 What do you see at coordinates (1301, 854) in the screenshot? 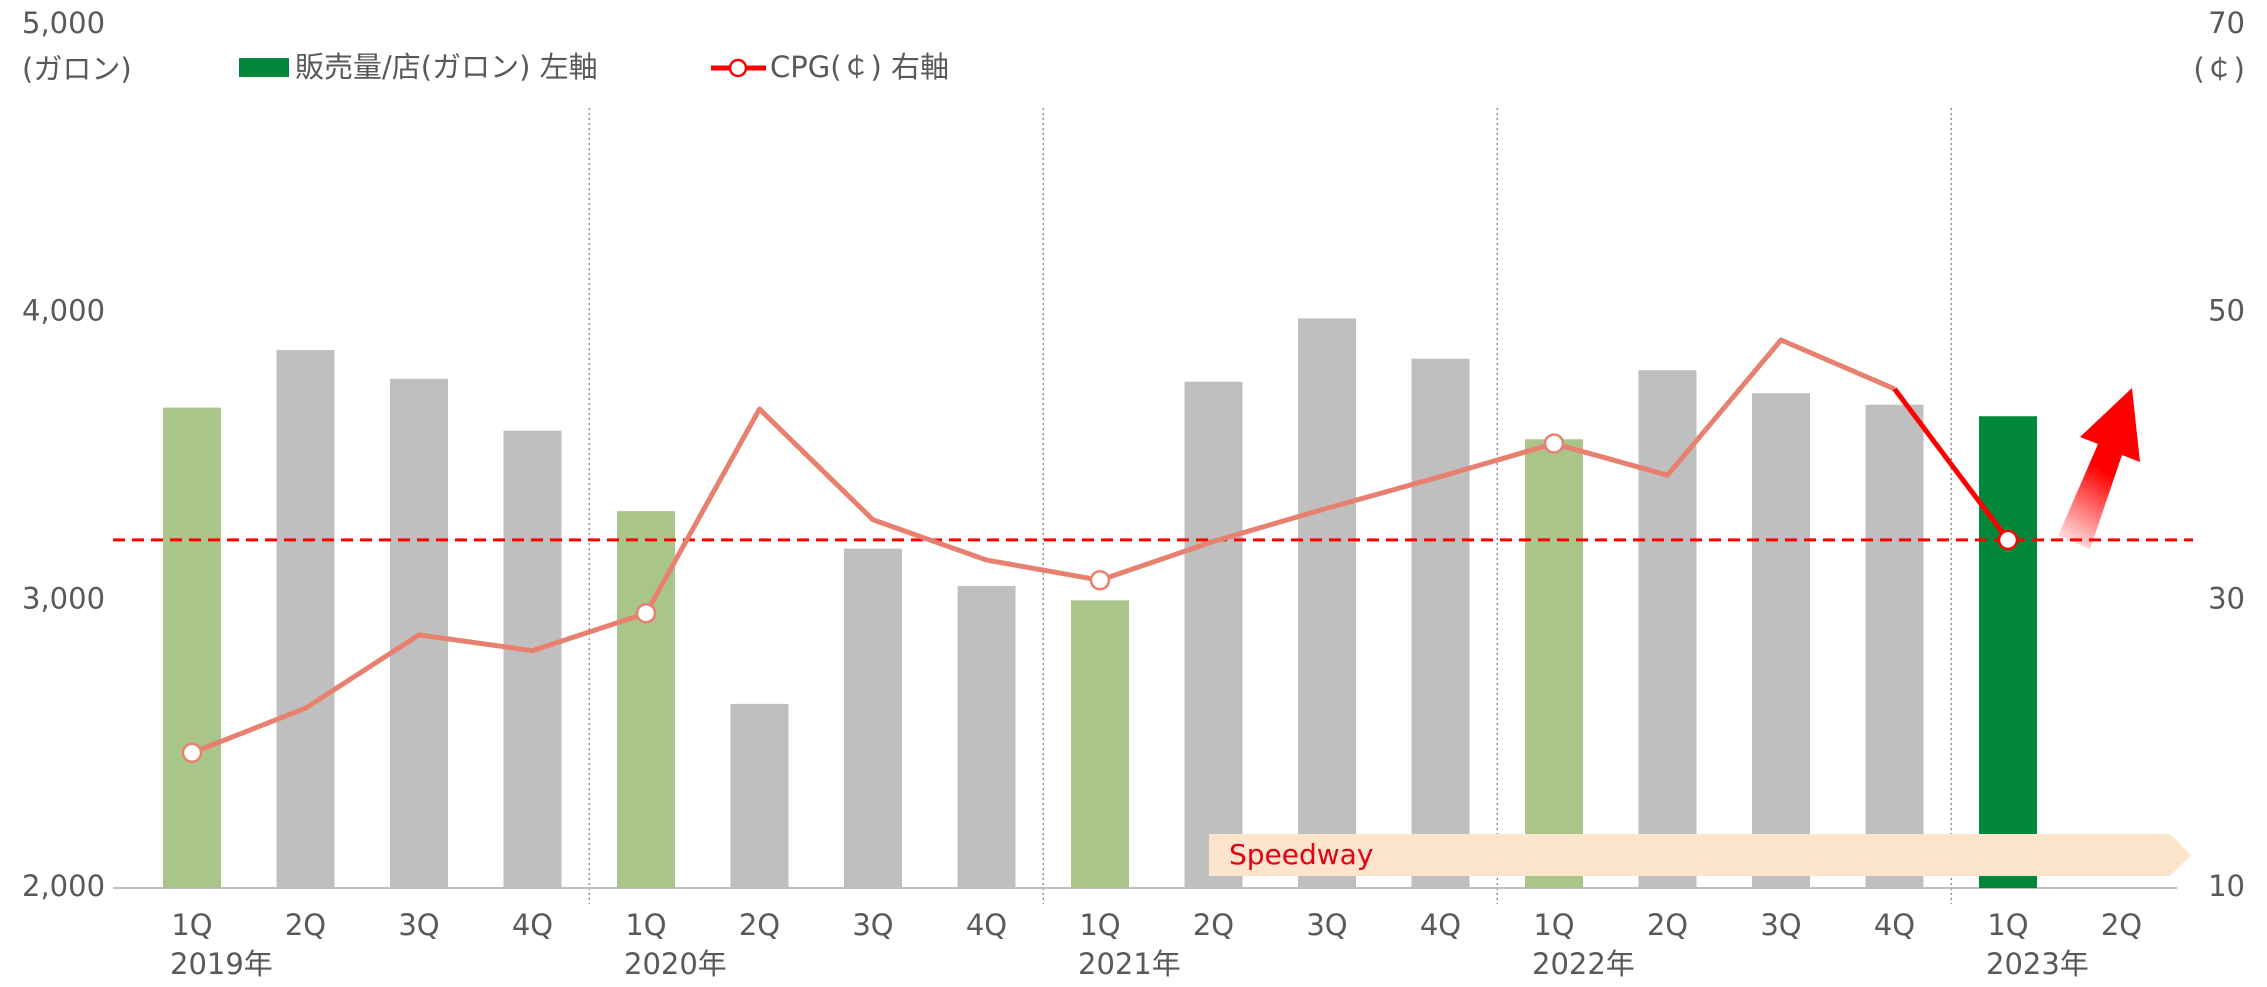
I see `annotation-text: Speedway` at bounding box center [1301, 854].